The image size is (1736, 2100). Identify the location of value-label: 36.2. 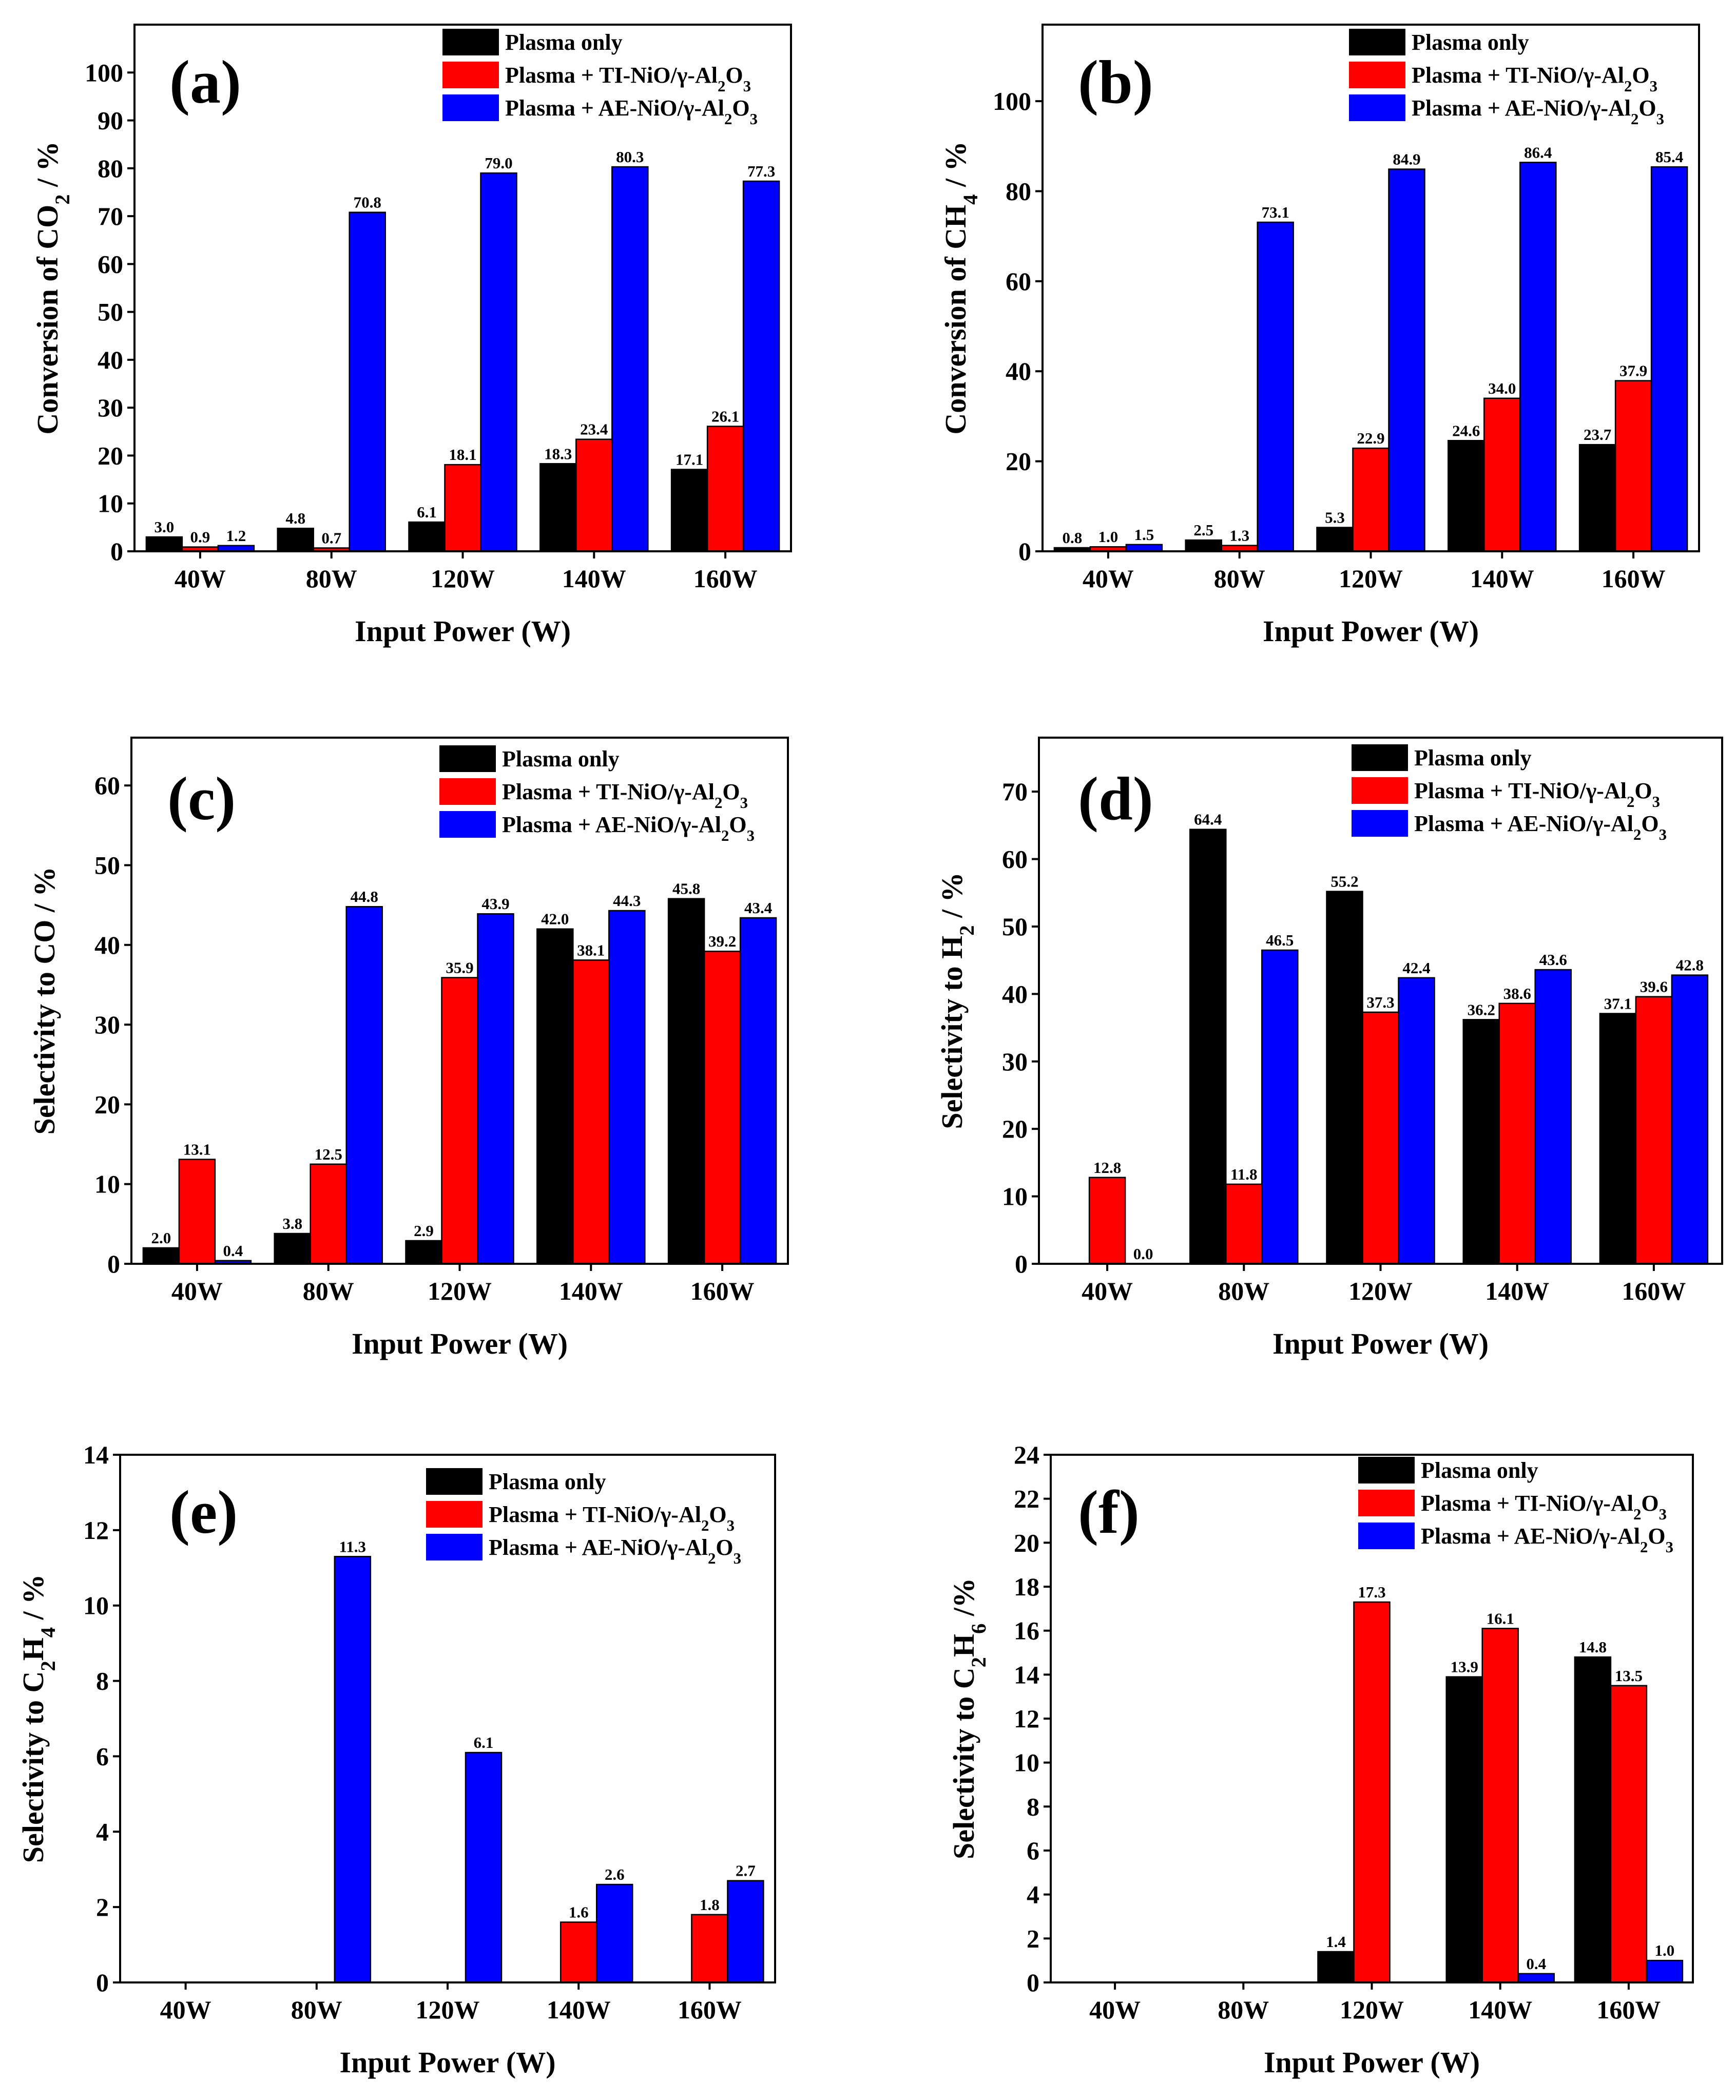
(1481, 1009).